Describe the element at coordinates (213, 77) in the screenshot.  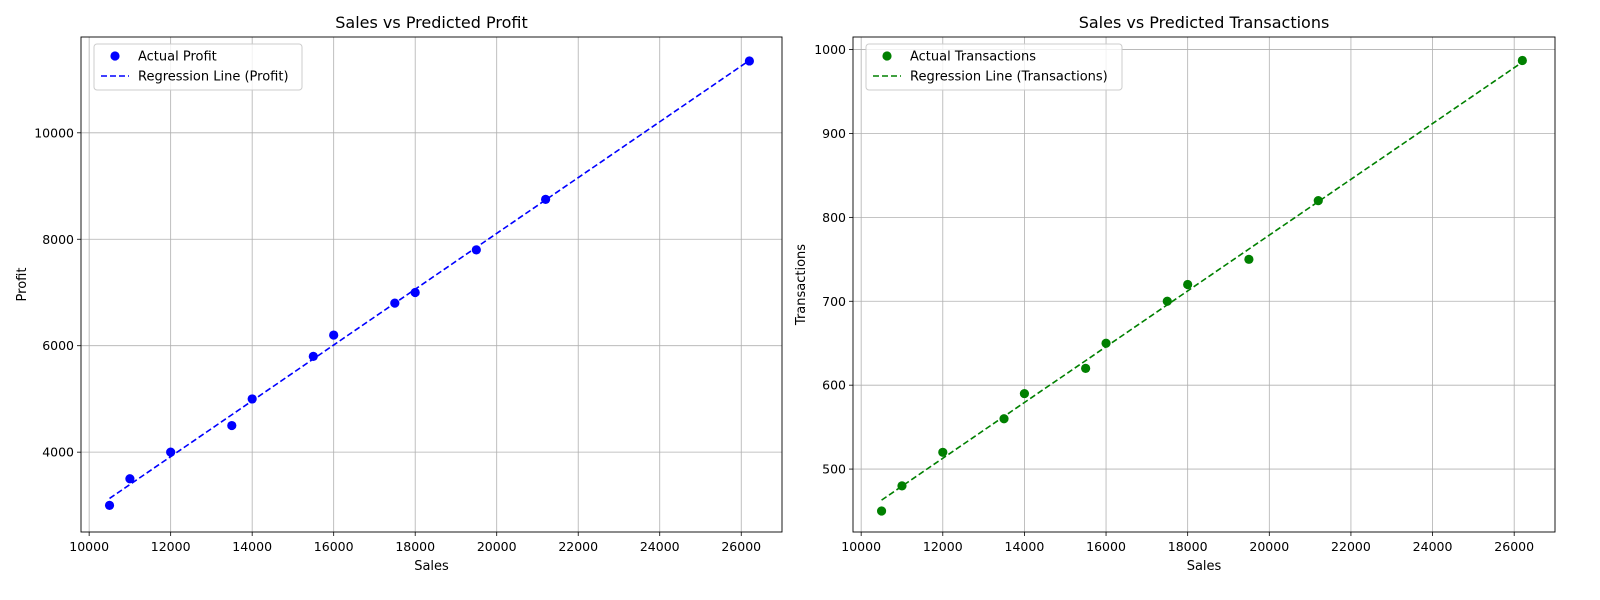
I see `legend-label: Regression Line (Profit)` at that location.